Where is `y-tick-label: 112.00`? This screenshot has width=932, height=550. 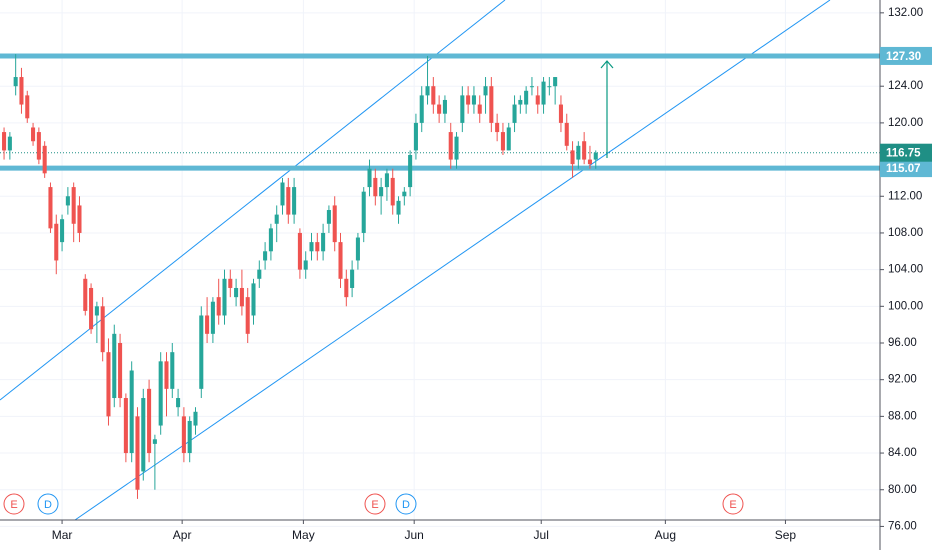 y-tick-label: 112.00 is located at coordinates (905, 196).